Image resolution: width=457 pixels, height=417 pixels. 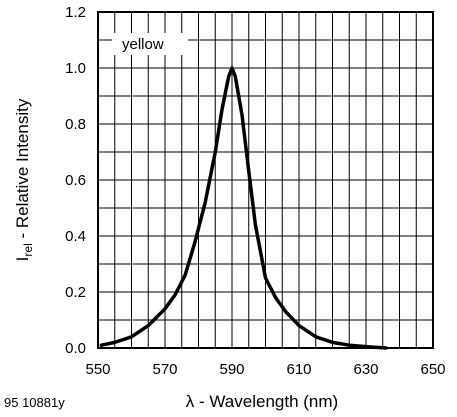 What do you see at coordinates (298, 369) in the screenshot?
I see `x-tick-label: 610` at bounding box center [298, 369].